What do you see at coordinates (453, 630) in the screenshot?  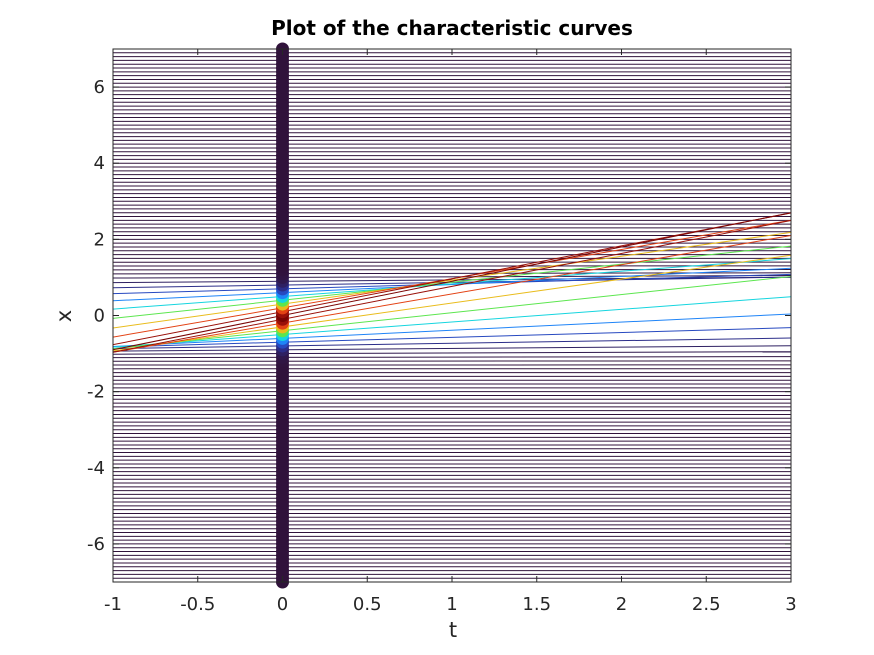 I see `x-axis-label: t` at bounding box center [453, 630].